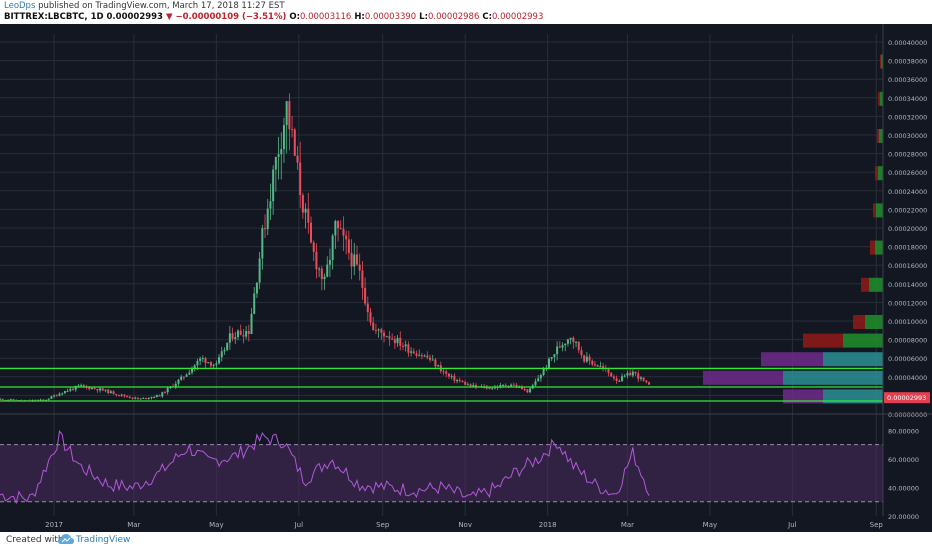  I want to click on rsi-band, so click(441, 473).